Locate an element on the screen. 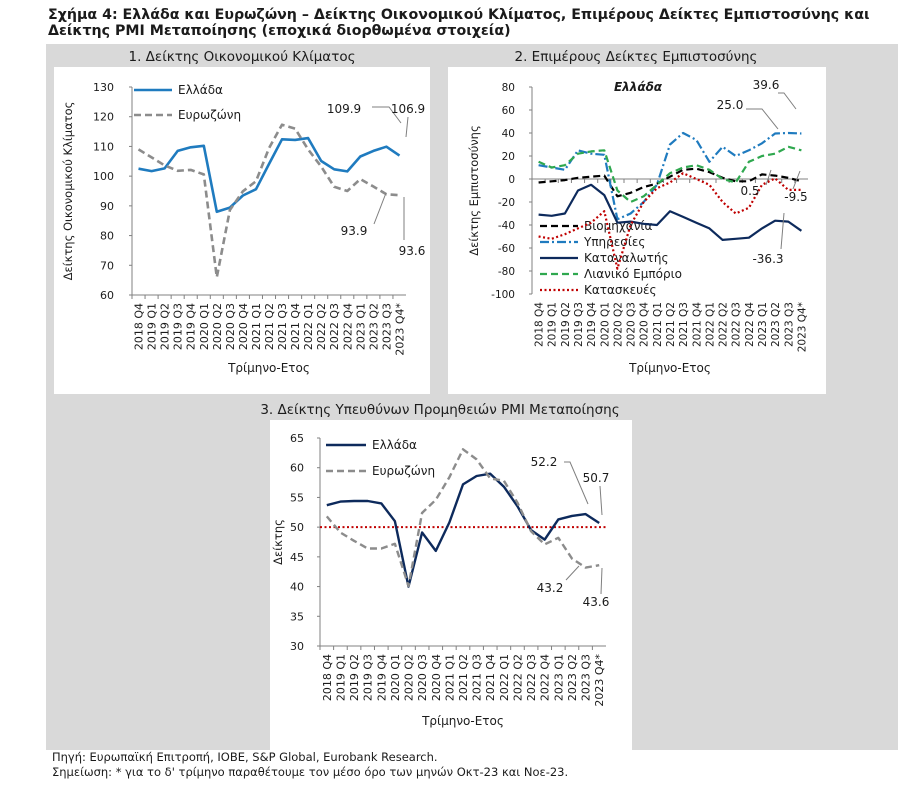 The width and height of the screenshot is (906, 788). x-tick-label: 2020 Q1 is located at coordinates (395, 677).